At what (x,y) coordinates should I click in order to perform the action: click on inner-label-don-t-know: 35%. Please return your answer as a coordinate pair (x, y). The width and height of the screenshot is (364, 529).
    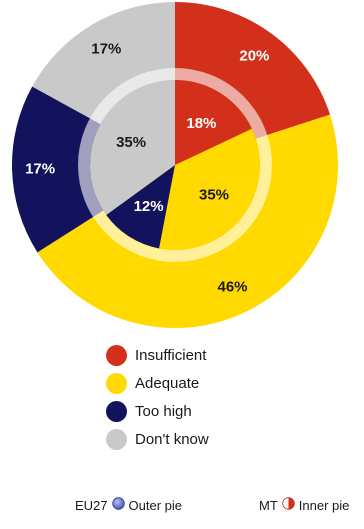
    Looking at the image, I should click on (131, 142).